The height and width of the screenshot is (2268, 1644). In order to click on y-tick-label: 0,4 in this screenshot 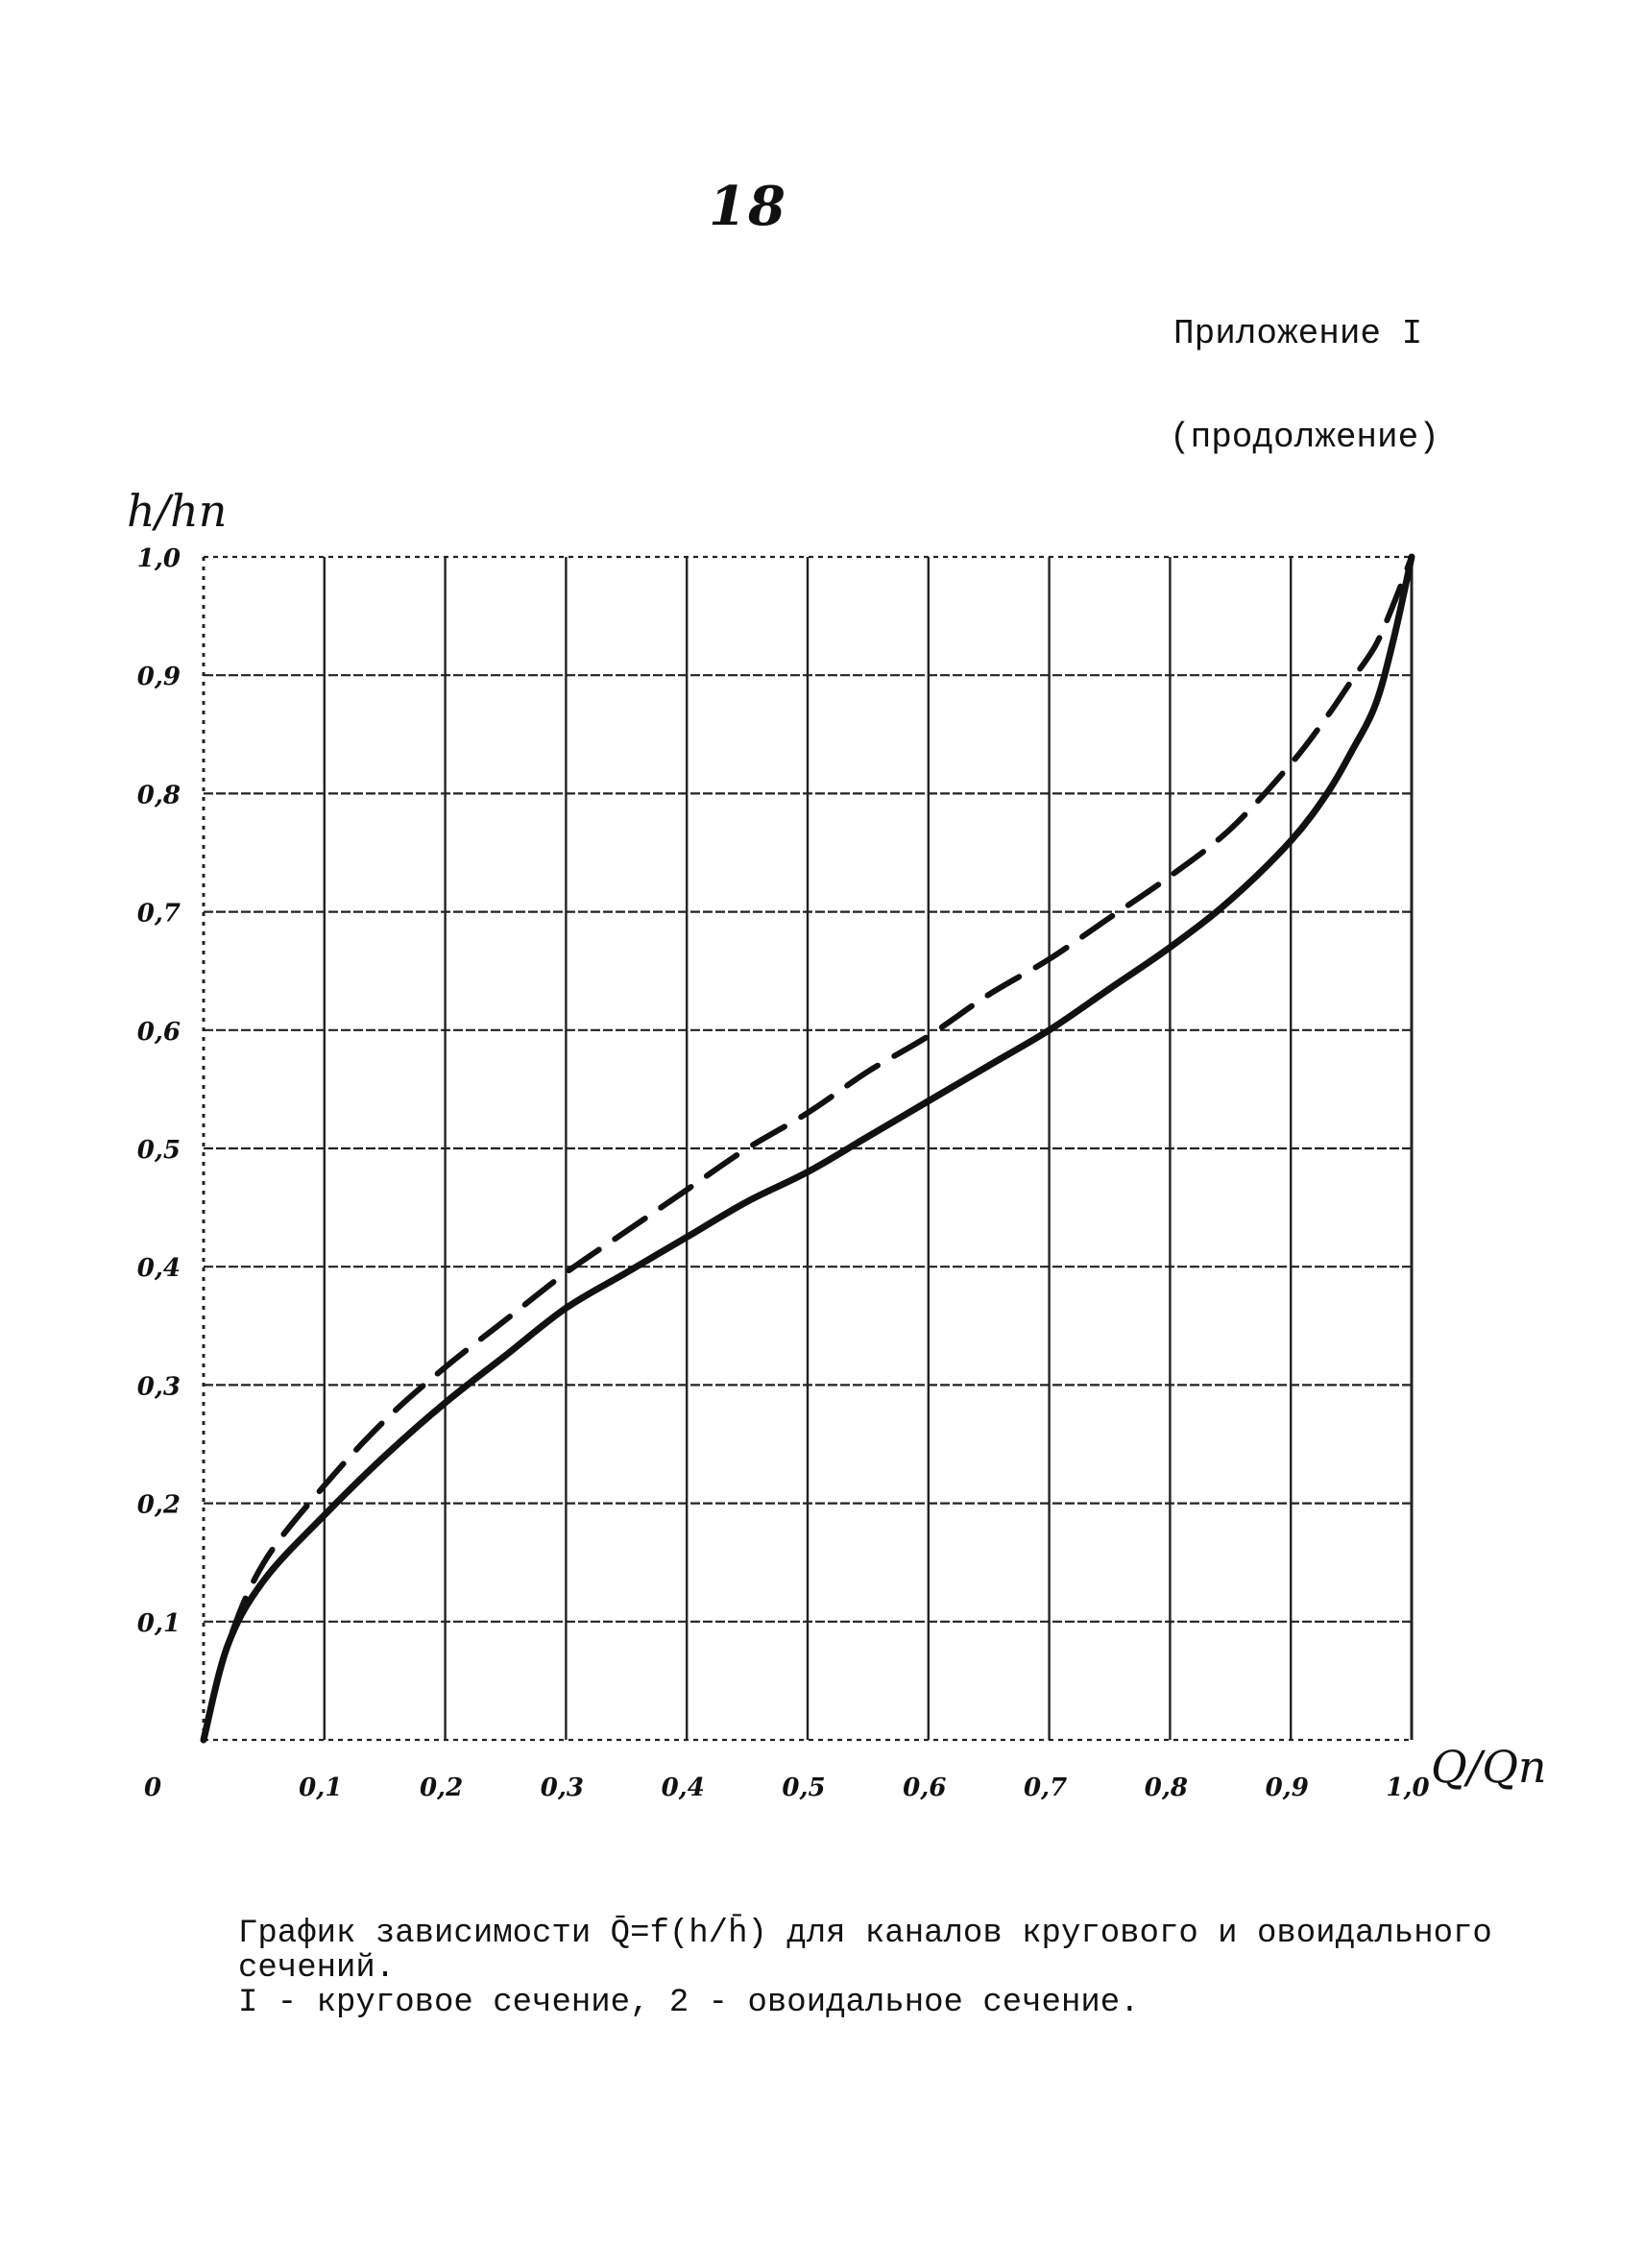, I will do `click(159, 1269)`.